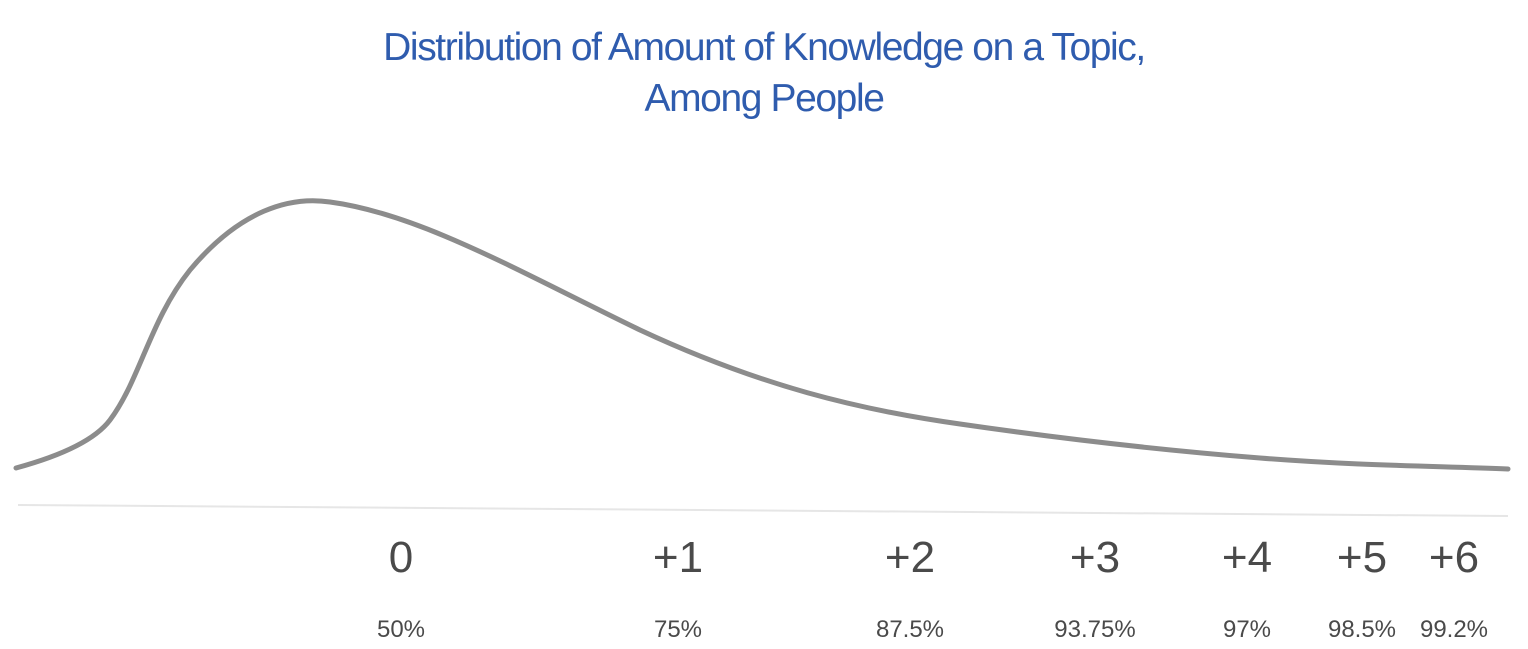  What do you see at coordinates (678, 557) in the screenshot?
I see `x-tick-label: +1` at bounding box center [678, 557].